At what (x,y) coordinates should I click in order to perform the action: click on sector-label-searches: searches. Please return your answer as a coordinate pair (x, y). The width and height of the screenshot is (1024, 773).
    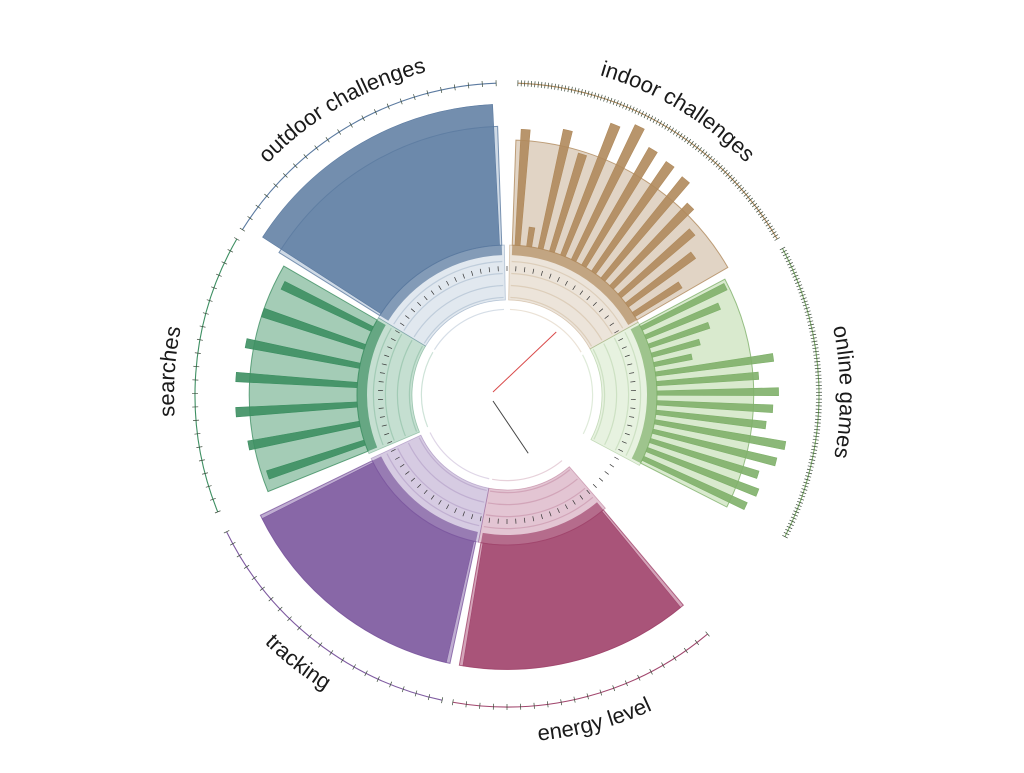
    Looking at the image, I should click on (170, 371).